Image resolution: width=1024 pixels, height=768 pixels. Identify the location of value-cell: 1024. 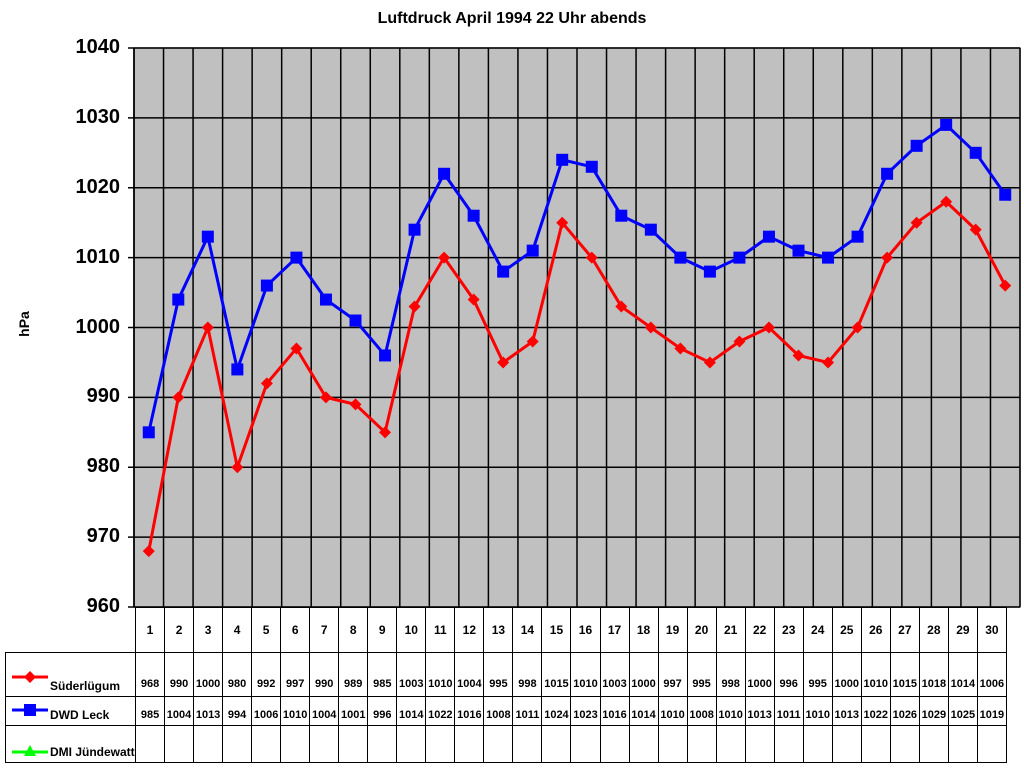
(556, 711).